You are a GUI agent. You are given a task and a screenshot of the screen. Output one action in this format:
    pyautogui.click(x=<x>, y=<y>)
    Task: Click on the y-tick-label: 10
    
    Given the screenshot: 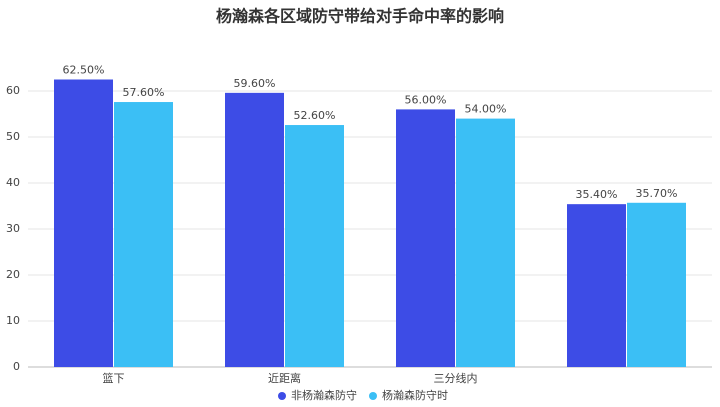 What is the action you would take?
    pyautogui.click(x=13, y=320)
    